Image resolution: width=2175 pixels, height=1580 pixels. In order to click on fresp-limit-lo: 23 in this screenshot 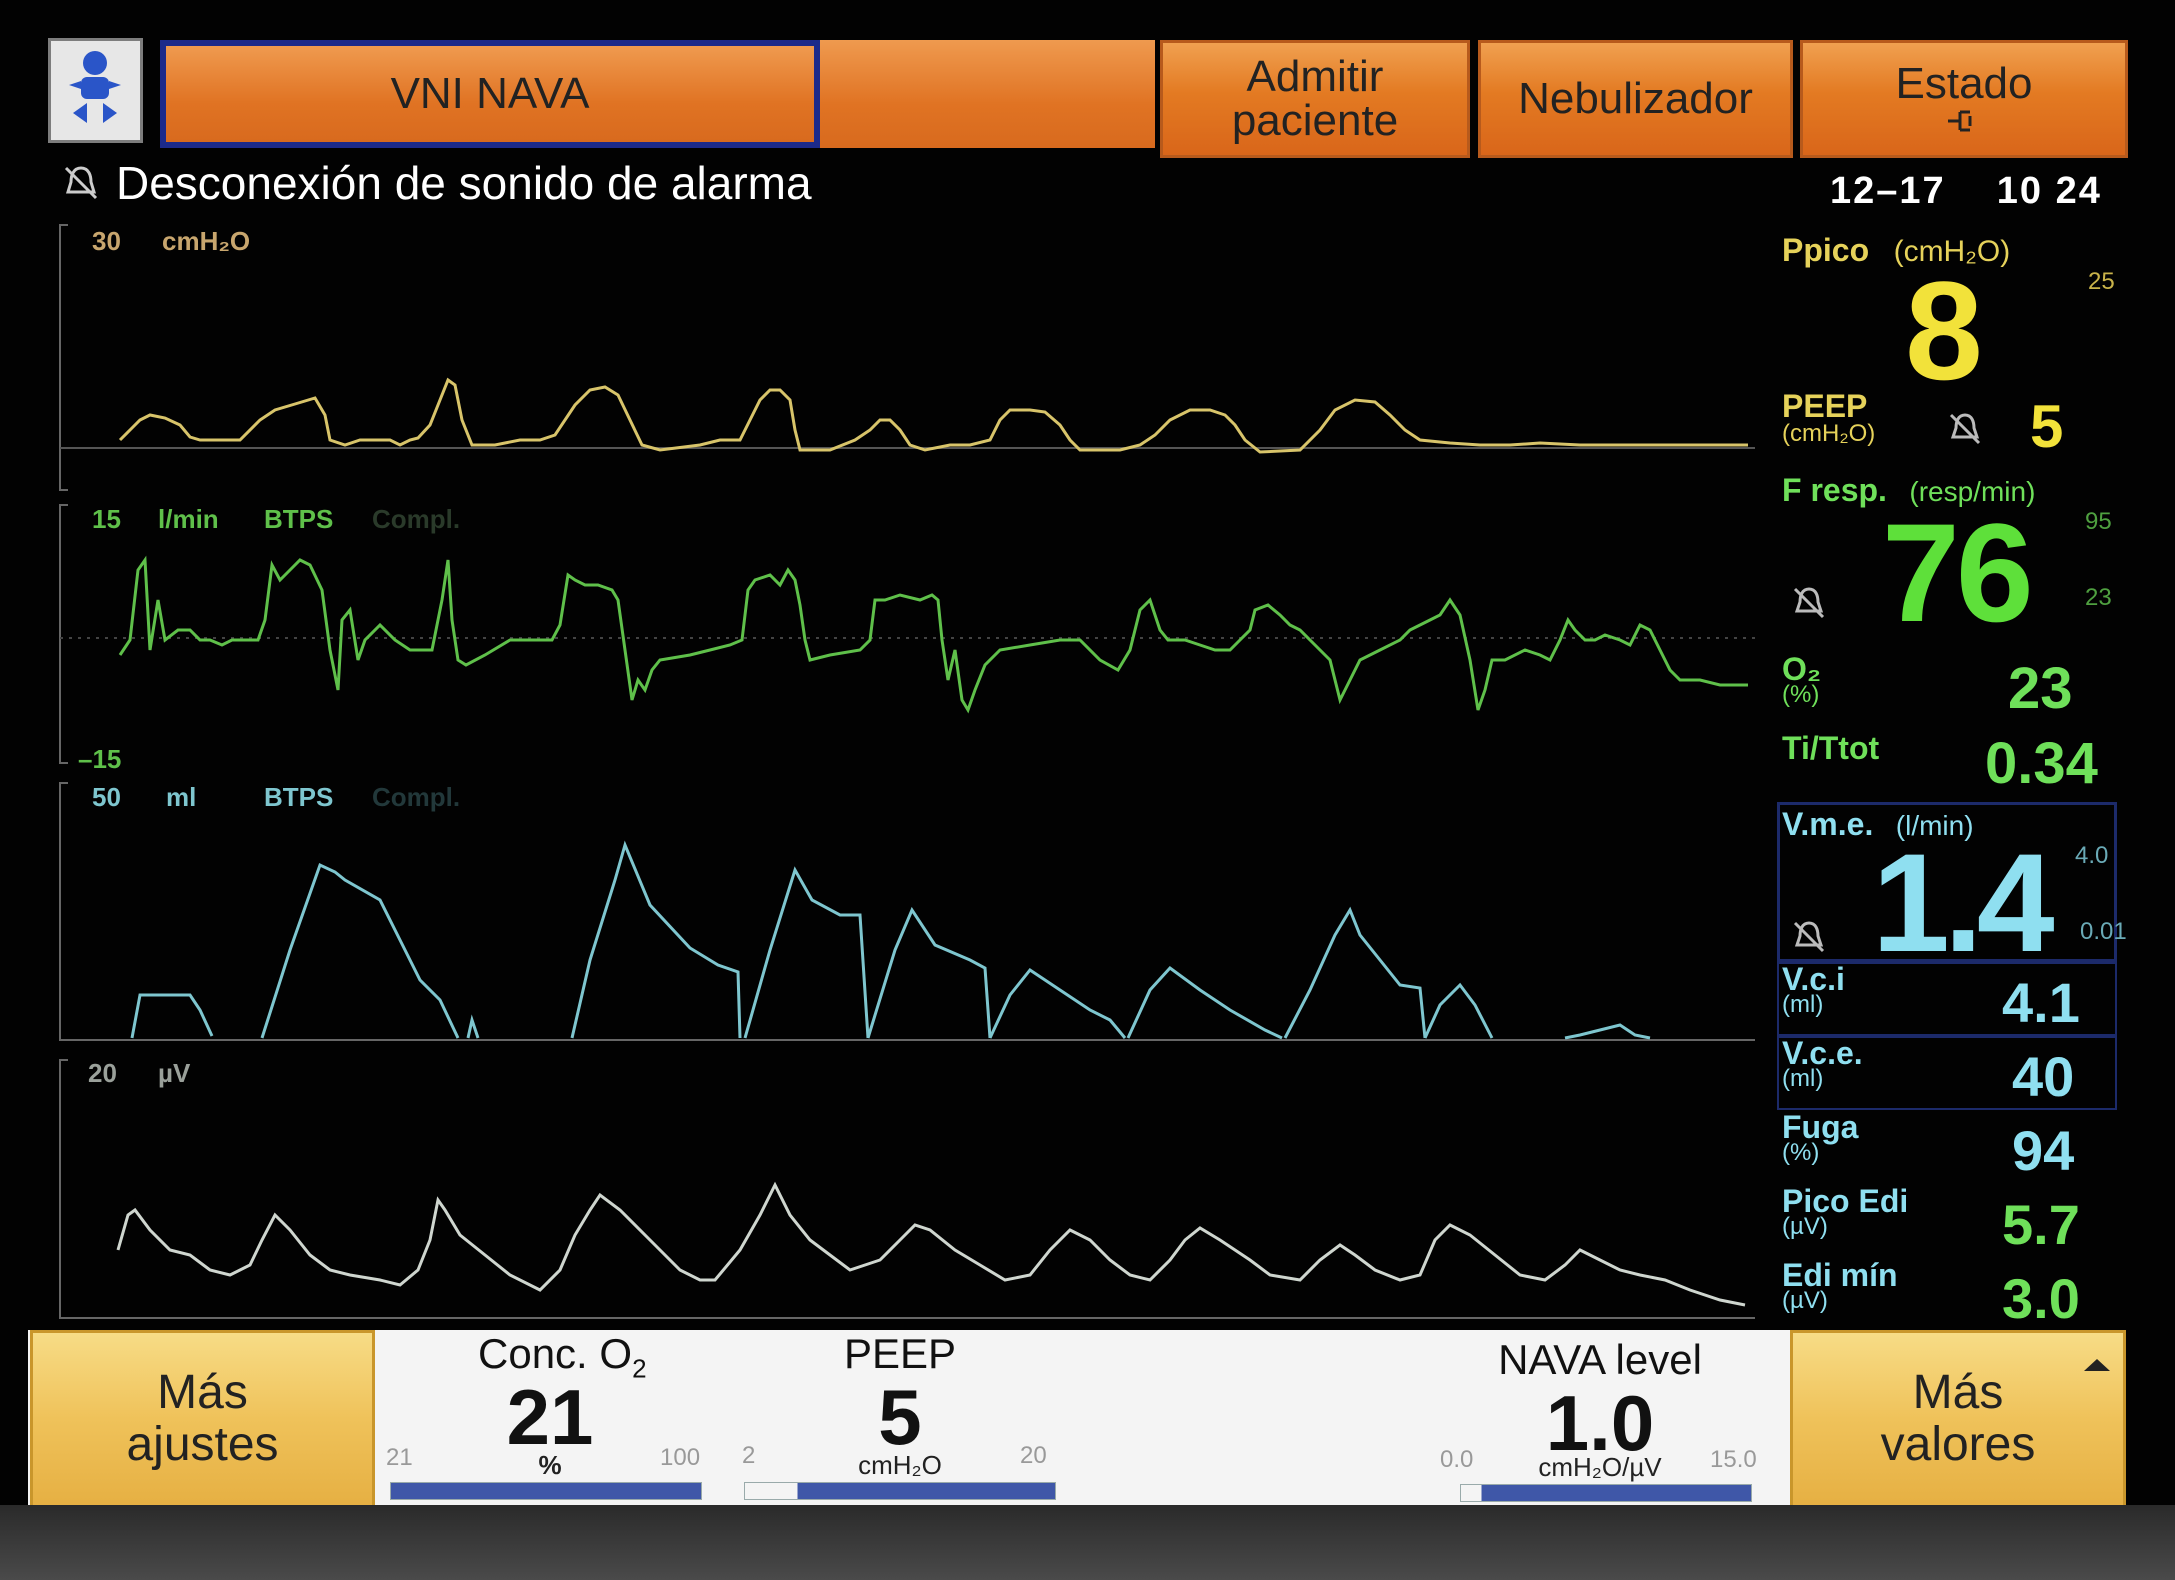, I will do `click(2098, 597)`.